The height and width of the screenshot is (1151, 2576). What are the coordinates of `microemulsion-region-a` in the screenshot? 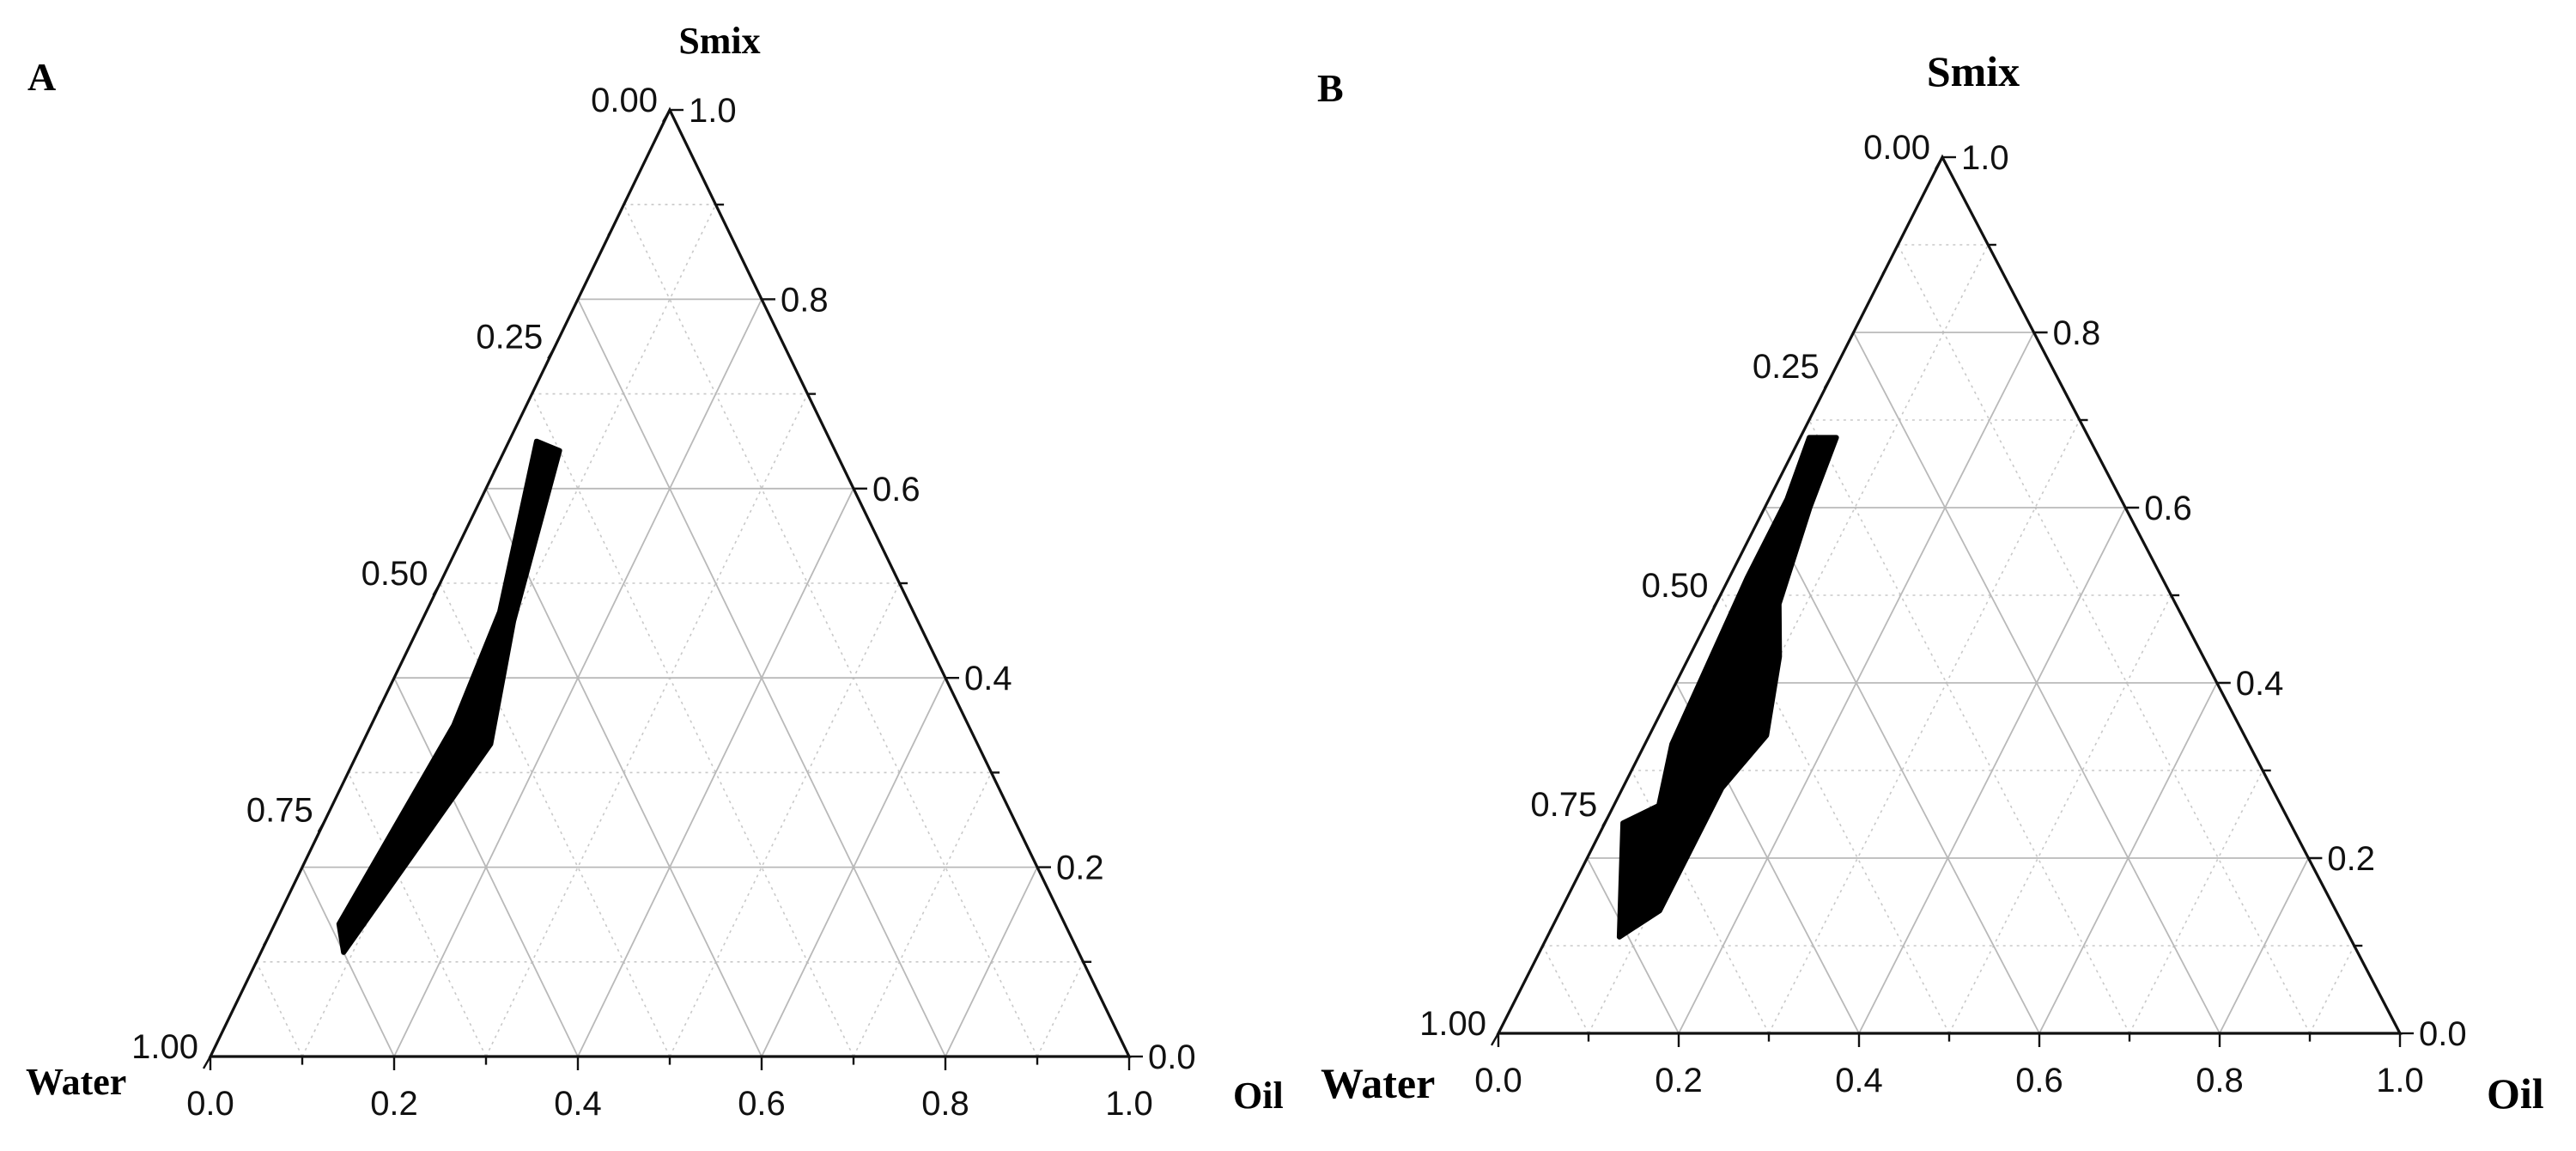 It's located at (449, 696).